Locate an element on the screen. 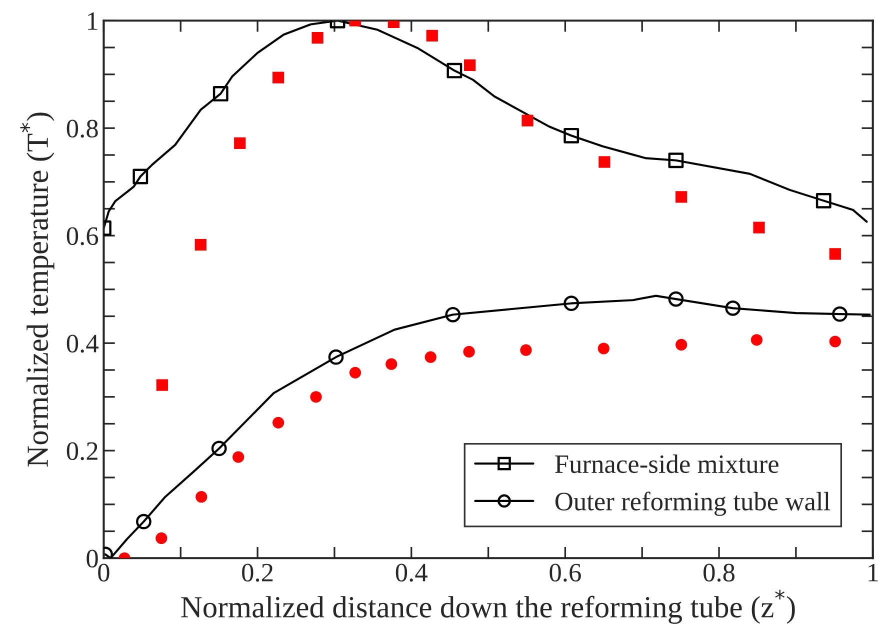  x-tick-label: 0.4 is located at coordinates (412, 573).